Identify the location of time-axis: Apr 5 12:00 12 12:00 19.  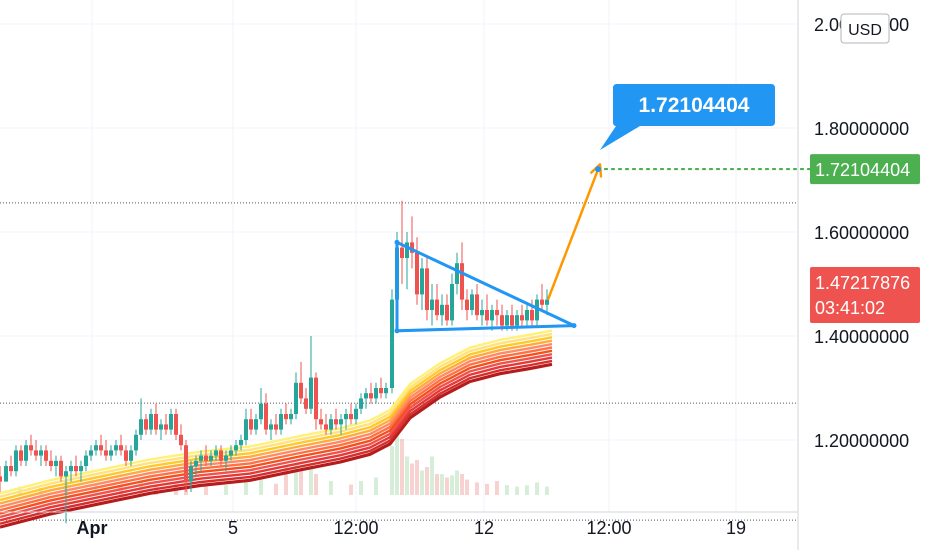
(412, 528).